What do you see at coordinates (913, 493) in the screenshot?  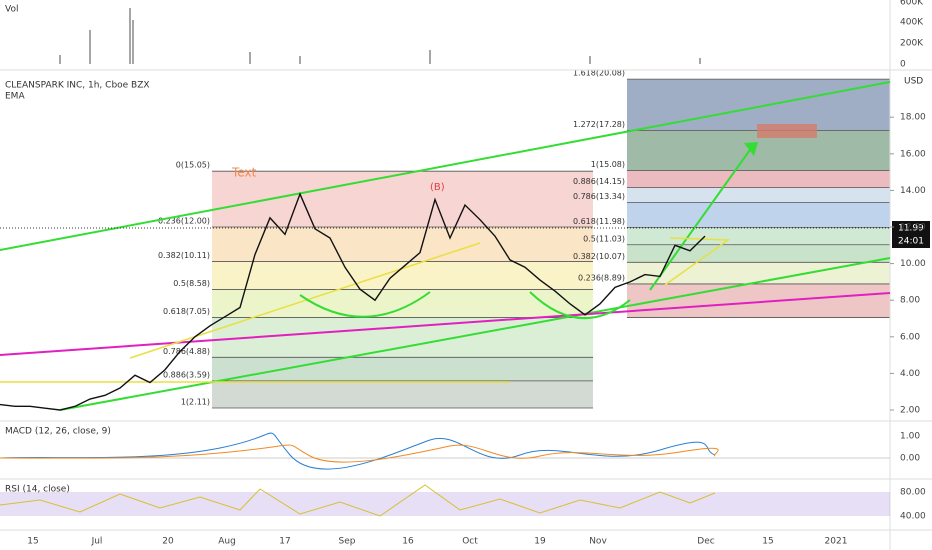 I see `rsi-tick-label: 80.00` at bounding box center [913, 493].